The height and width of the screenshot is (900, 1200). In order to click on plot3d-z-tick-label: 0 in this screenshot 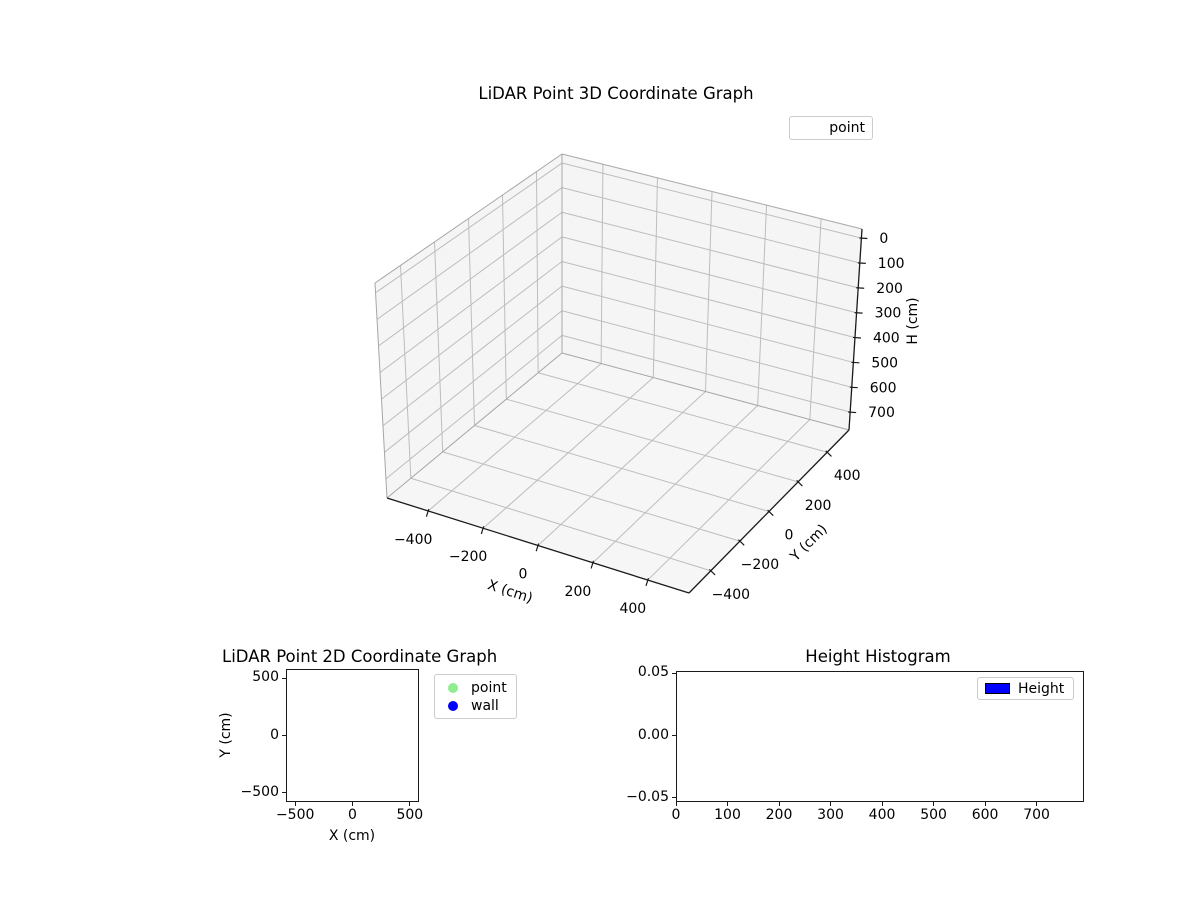, I will do `click(883, 239)`.